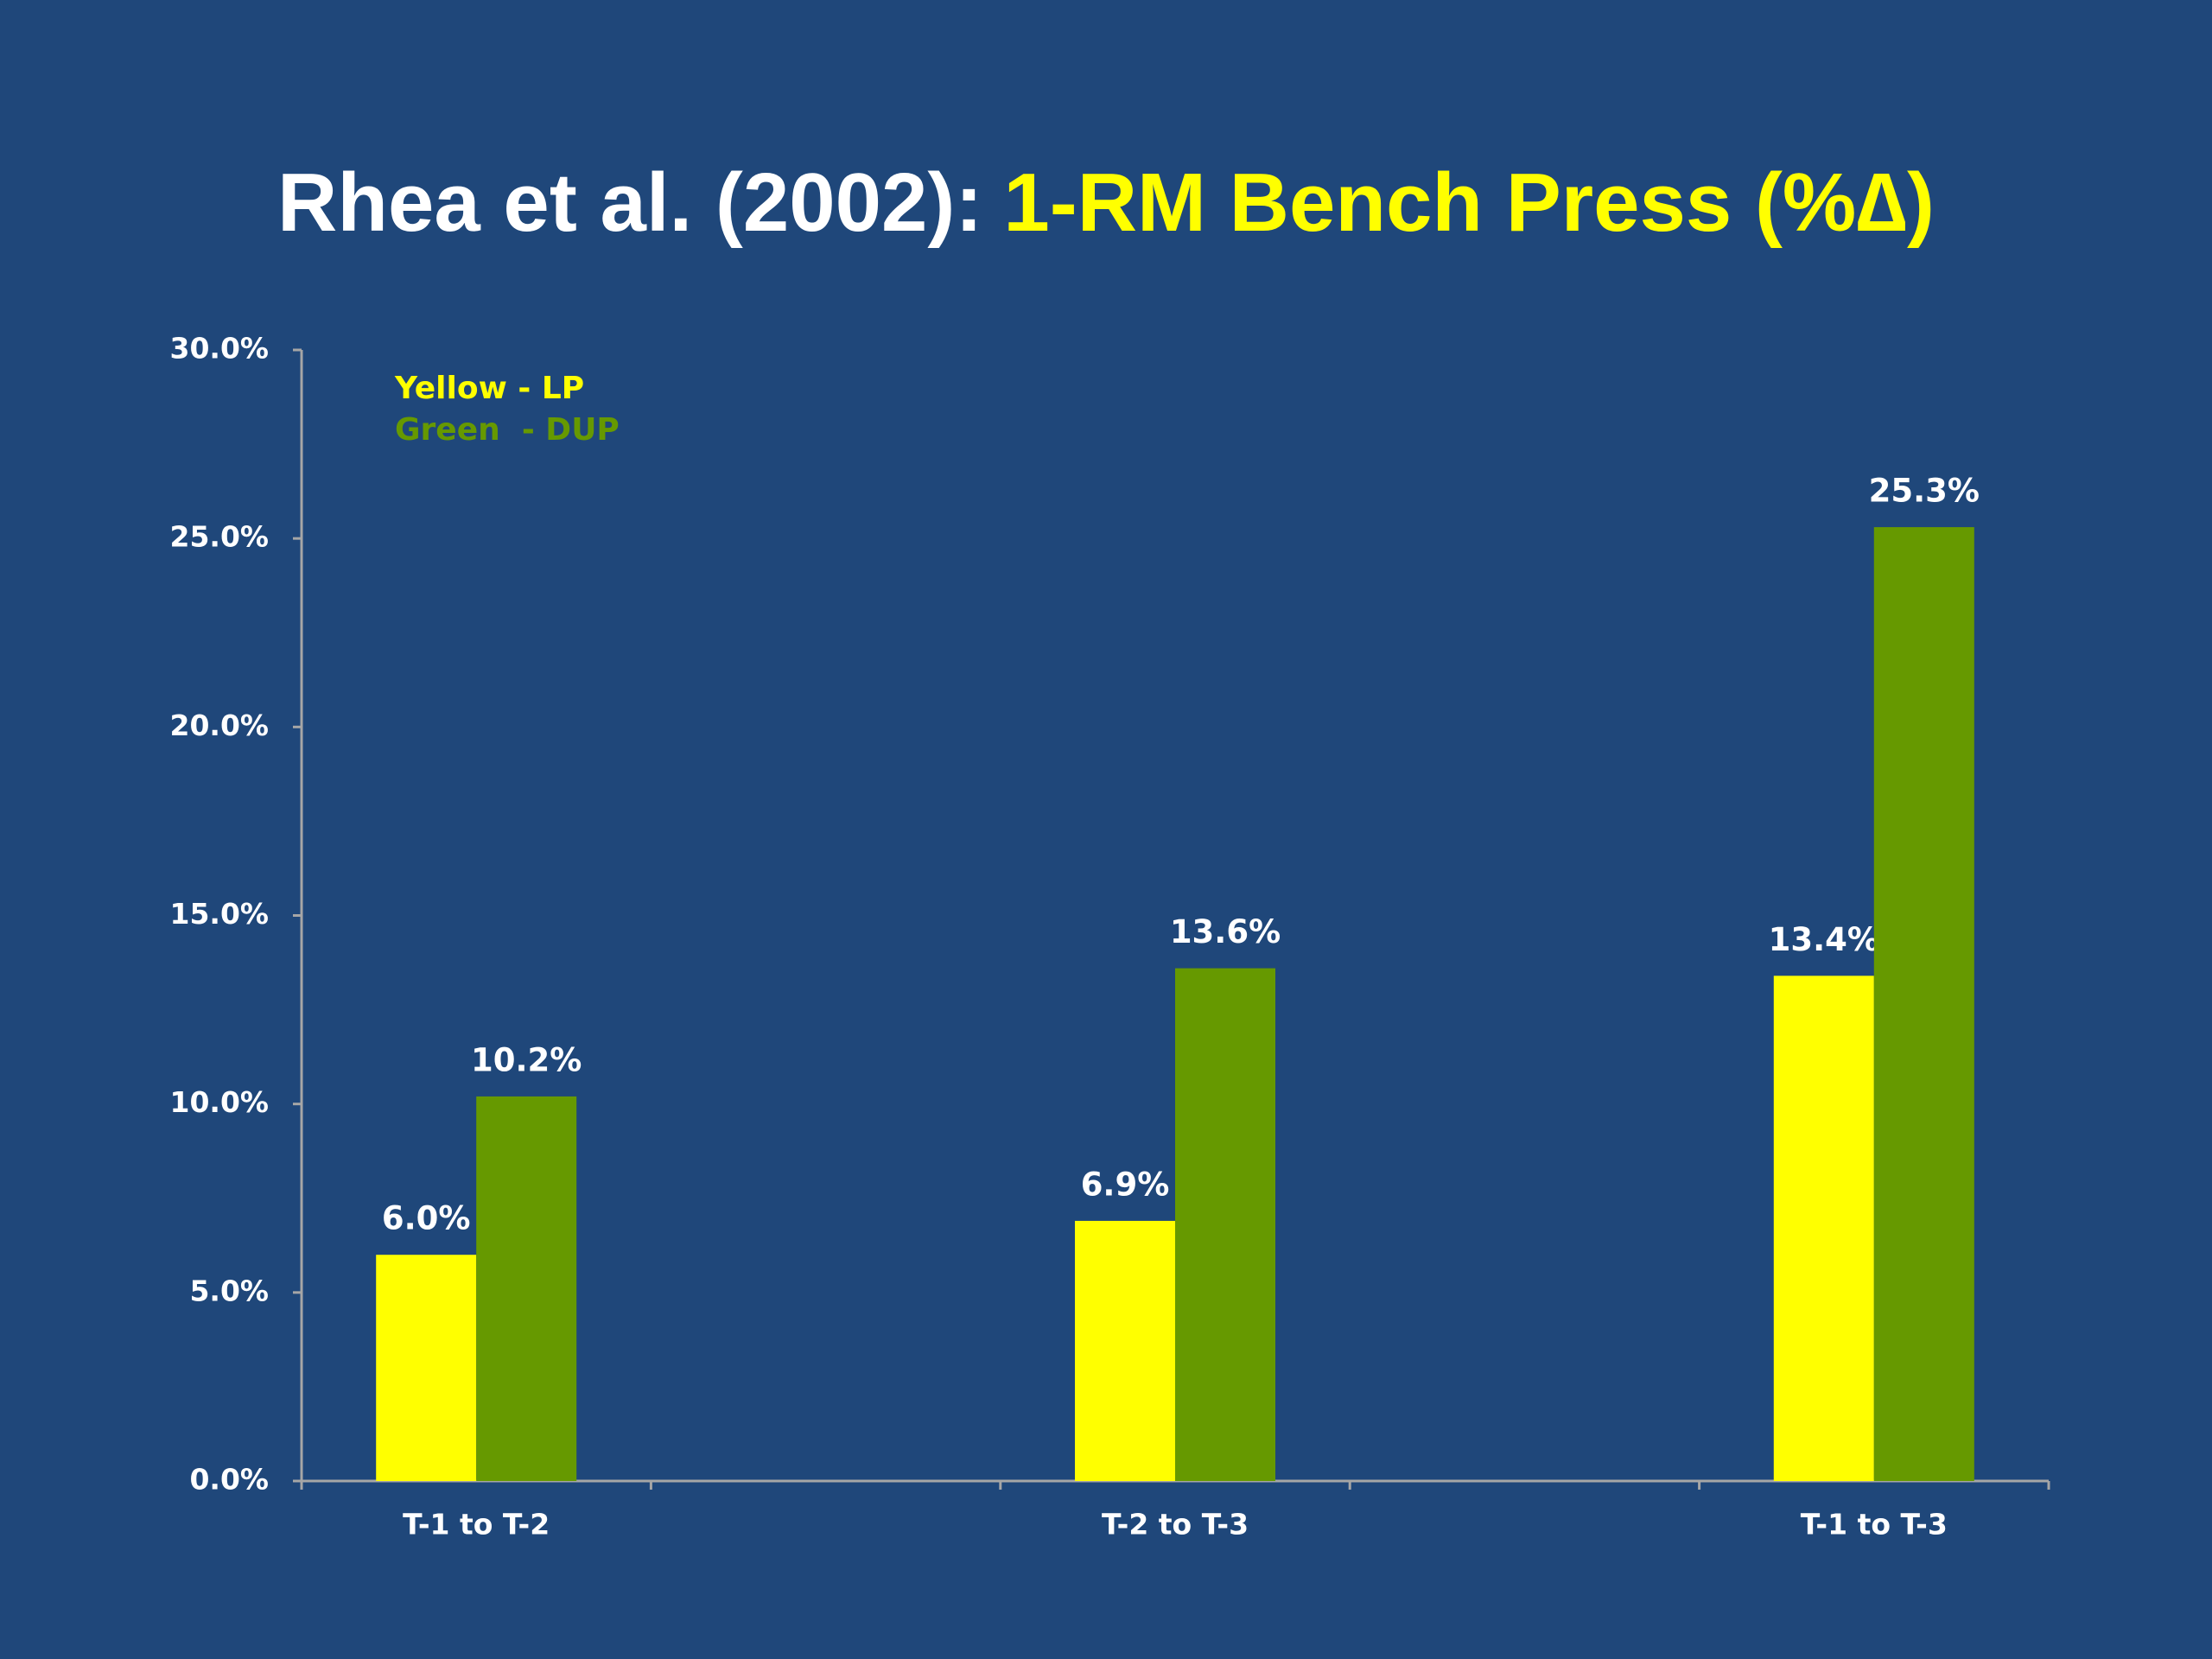 This screenshot has height=1659, width=2212. What do you see at coordinates (426, 1218) in the screenshot?
I see `value-label: 6.0%` at bounding box center [426, 1218].